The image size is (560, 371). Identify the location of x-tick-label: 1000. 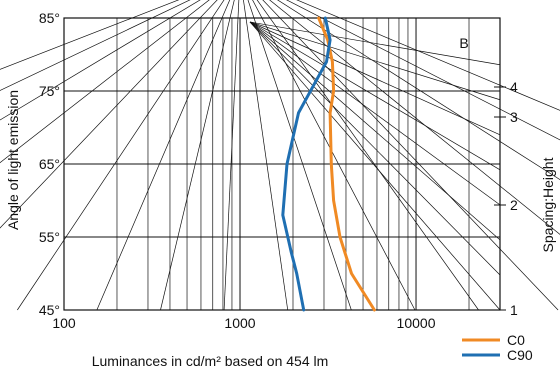
(239, 323).